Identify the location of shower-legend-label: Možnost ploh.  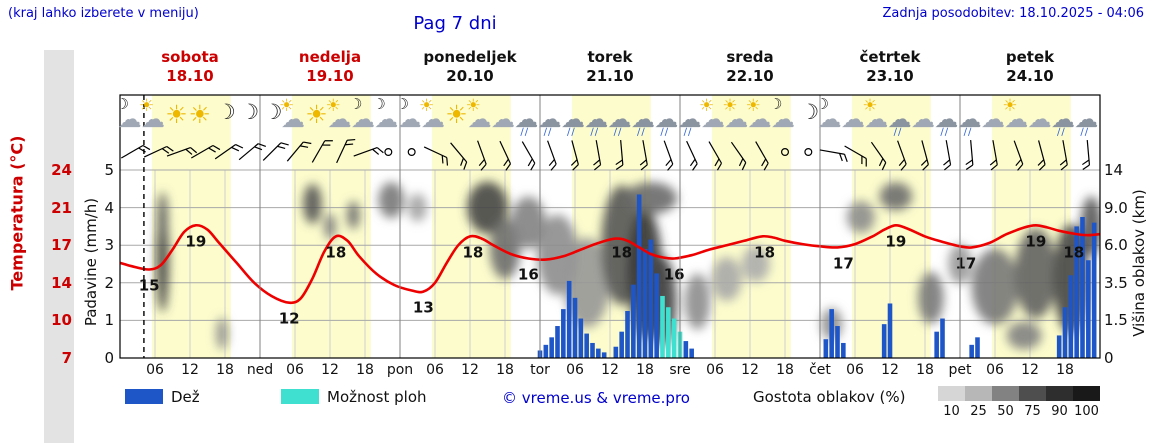
(377, 397).